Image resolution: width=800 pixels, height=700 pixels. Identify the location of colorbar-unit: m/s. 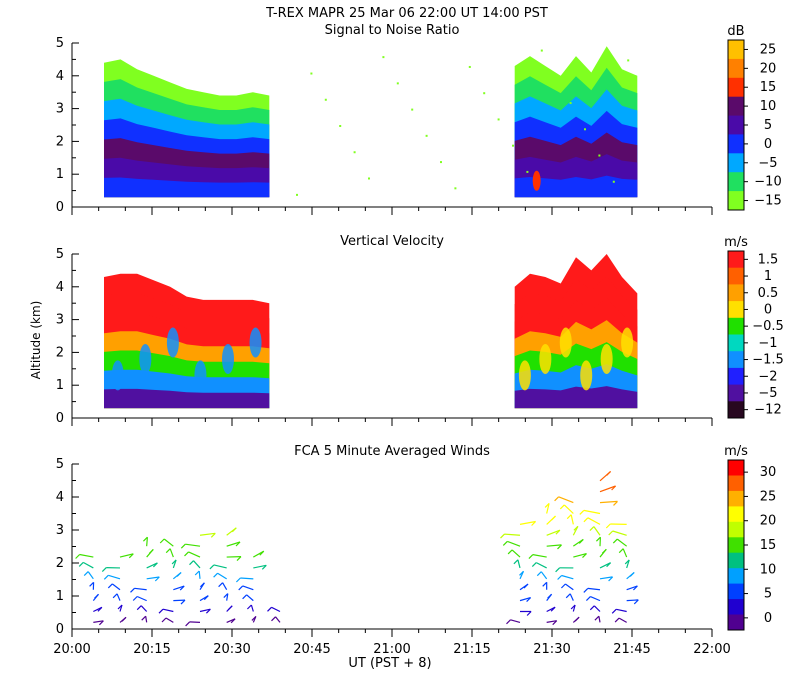
(736, 242).